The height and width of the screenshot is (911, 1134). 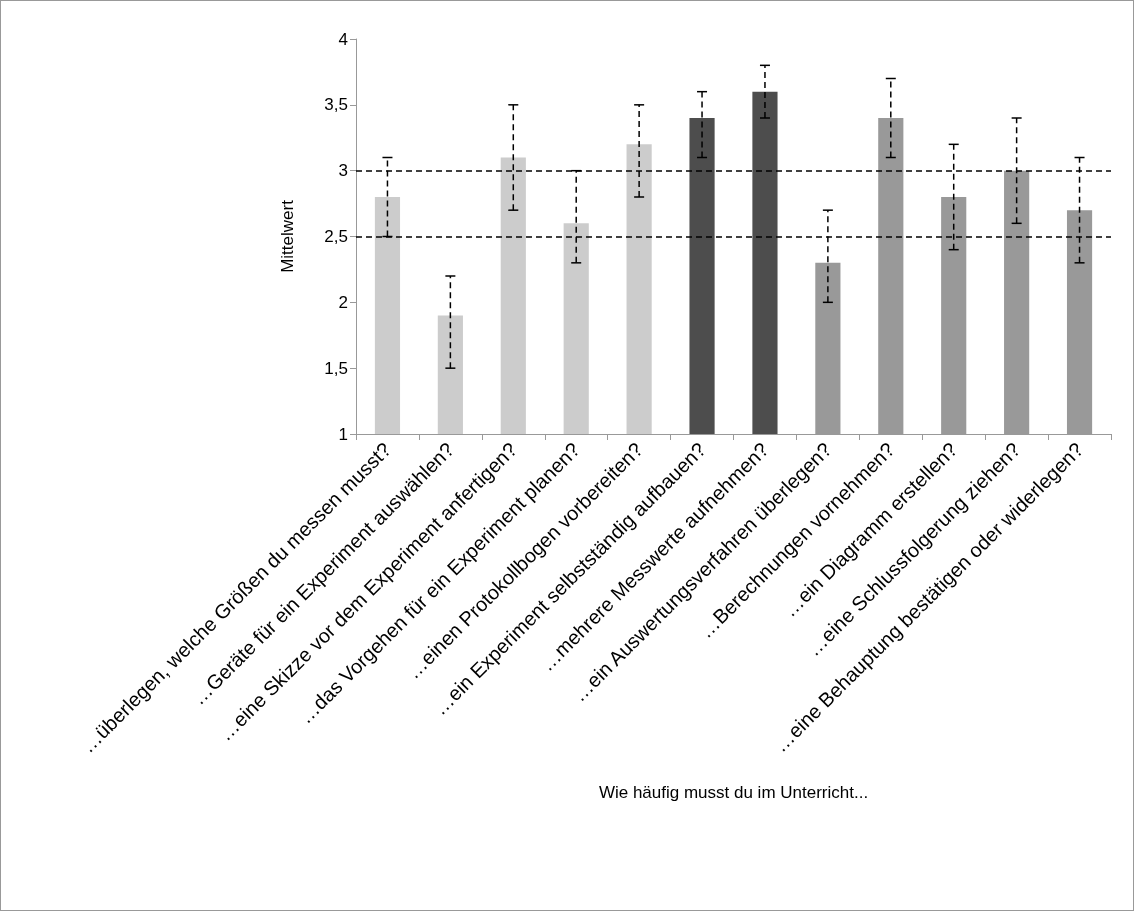 I want to click on y-tick-label: 4, so click(x=343, y=39).